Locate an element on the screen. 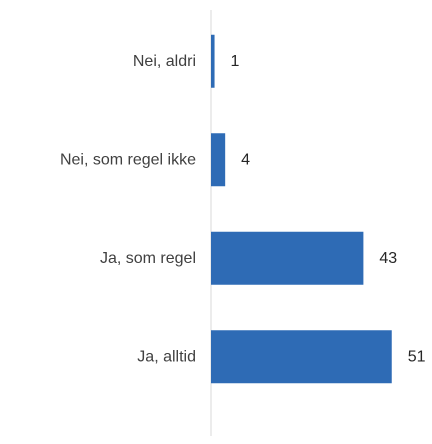 The height and width of the screenshot is (444, 432). data-label: 1 is located at coordinates (235, 61).